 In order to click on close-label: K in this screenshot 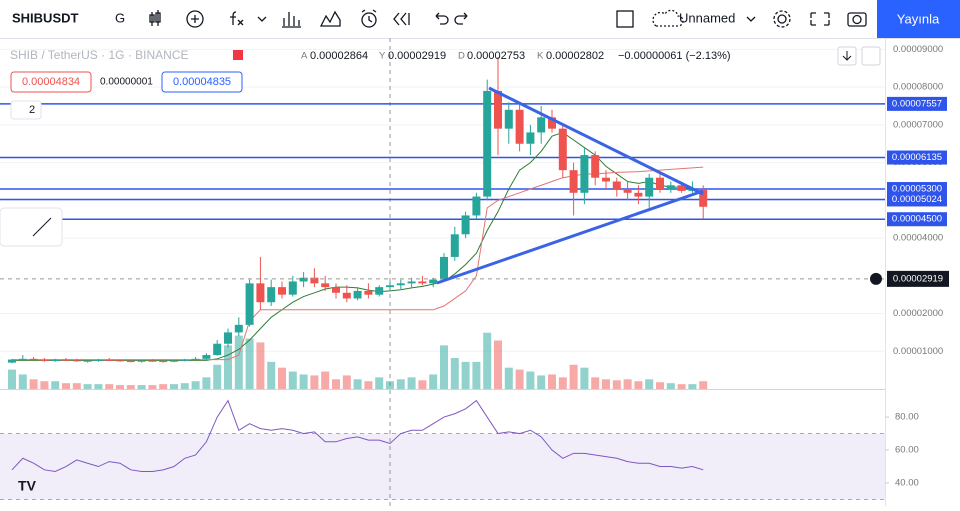, I will do `click(540, 56)`.